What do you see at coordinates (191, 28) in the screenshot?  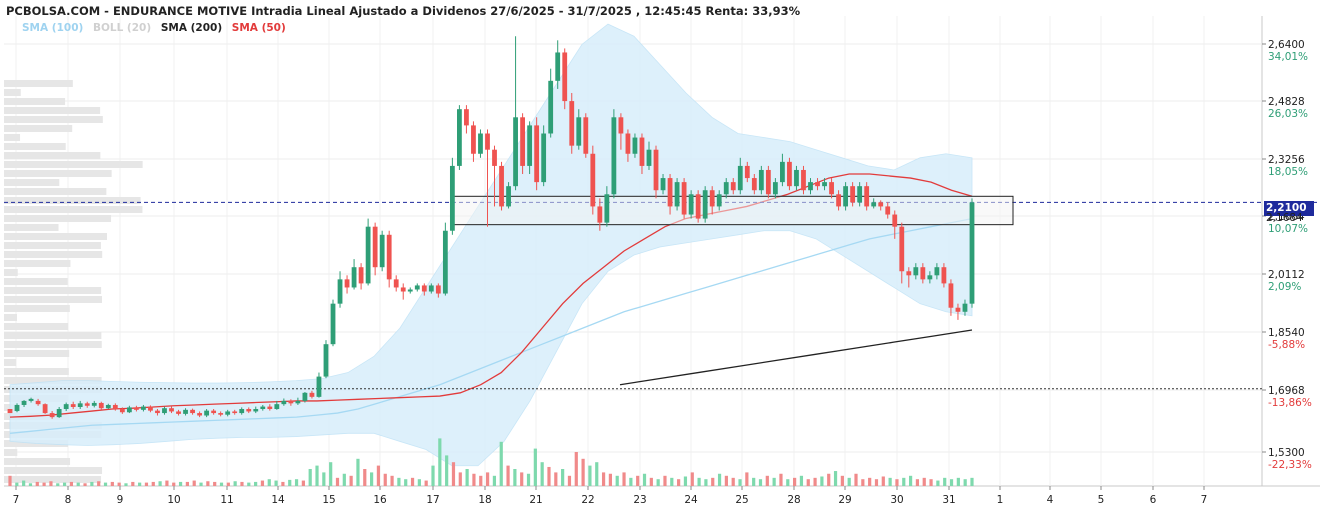 I see `legend-sma200: SMA (200)` at bounding box center [191, 28].